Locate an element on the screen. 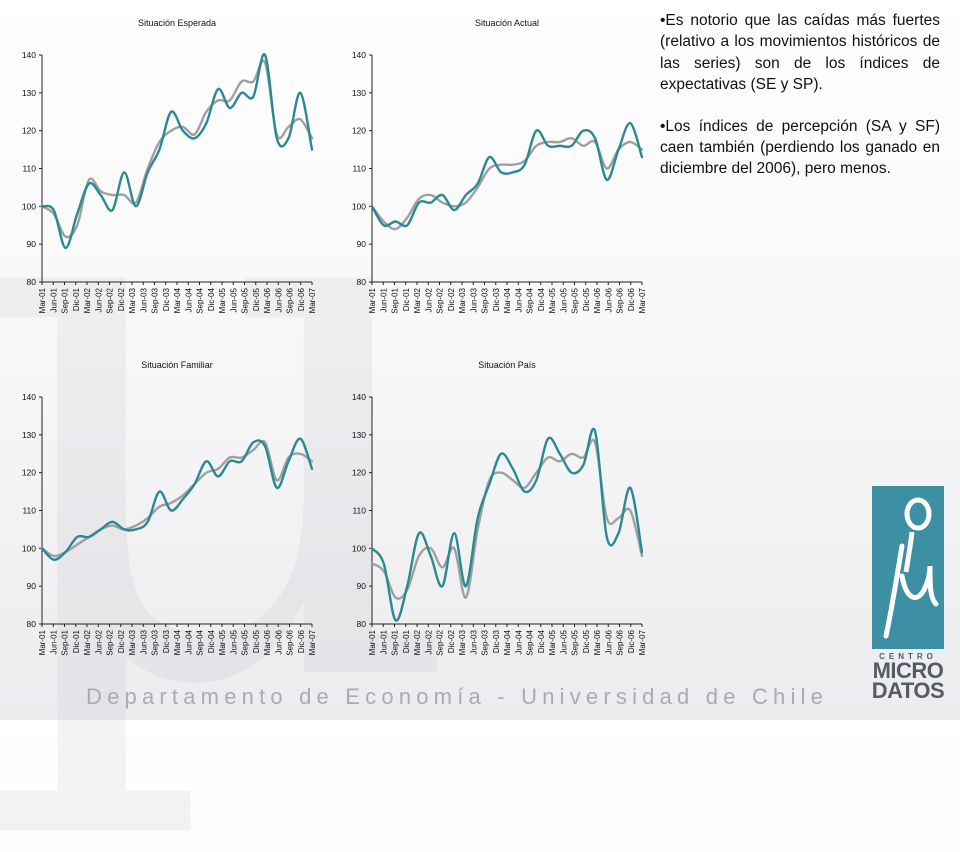 Image resolution: width=960 pixels, height=852 pixels. x-tick-label: Mar-04 is located at coordinates (177, 642).